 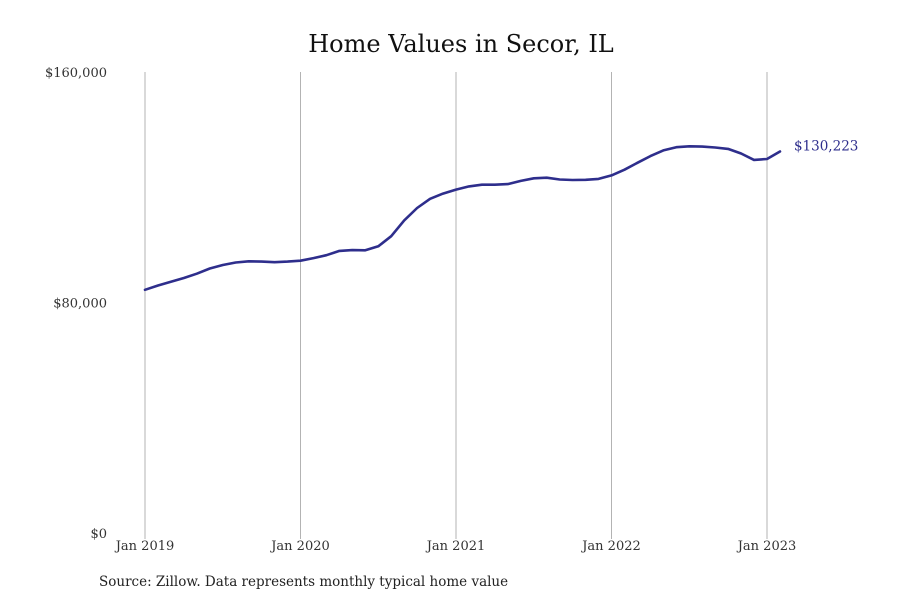 I want to click on end-value-label: $130,223, so click(x=826, y=147).